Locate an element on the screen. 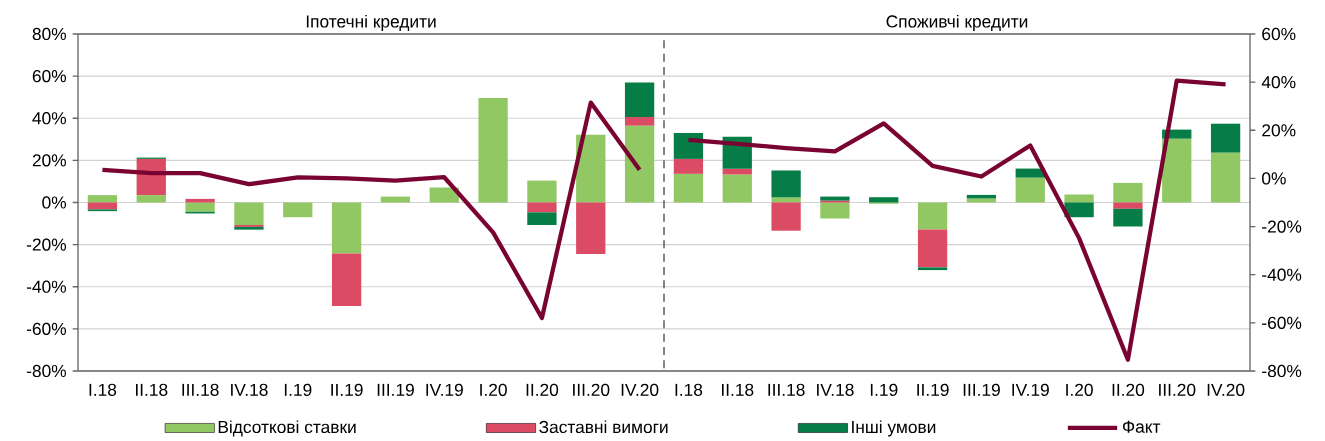 This screenshot has width=1325, height=441. y-tick-label: 0% is located at coordinates (54, 202).